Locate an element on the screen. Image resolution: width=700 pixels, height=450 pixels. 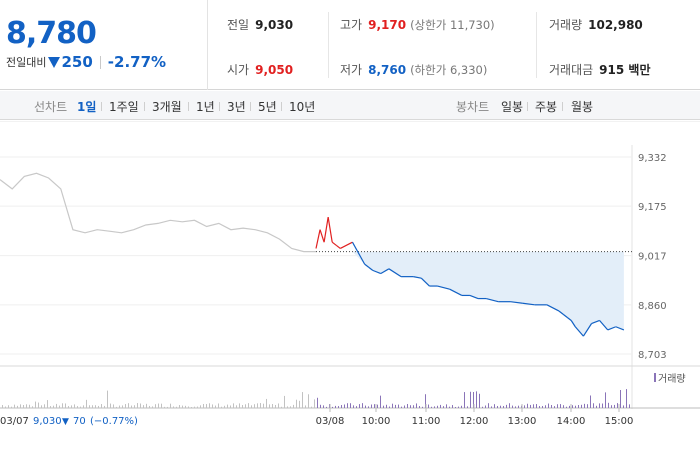
tab-3y: 3년 is located at coordinates (236, 107).